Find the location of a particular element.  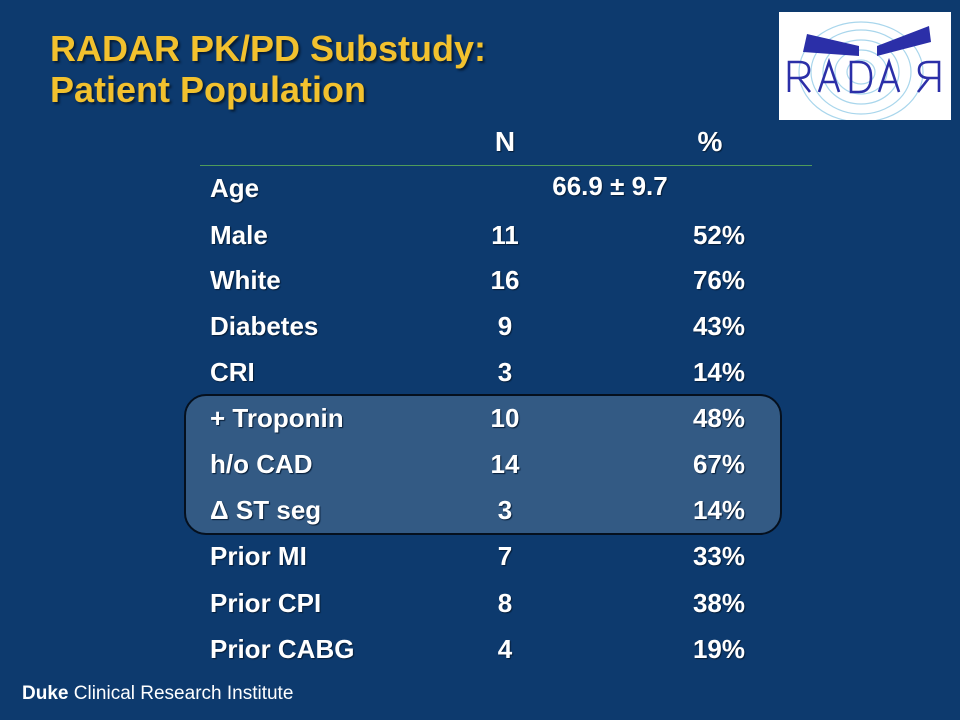

header-divider is located at coordinates (506, 165).